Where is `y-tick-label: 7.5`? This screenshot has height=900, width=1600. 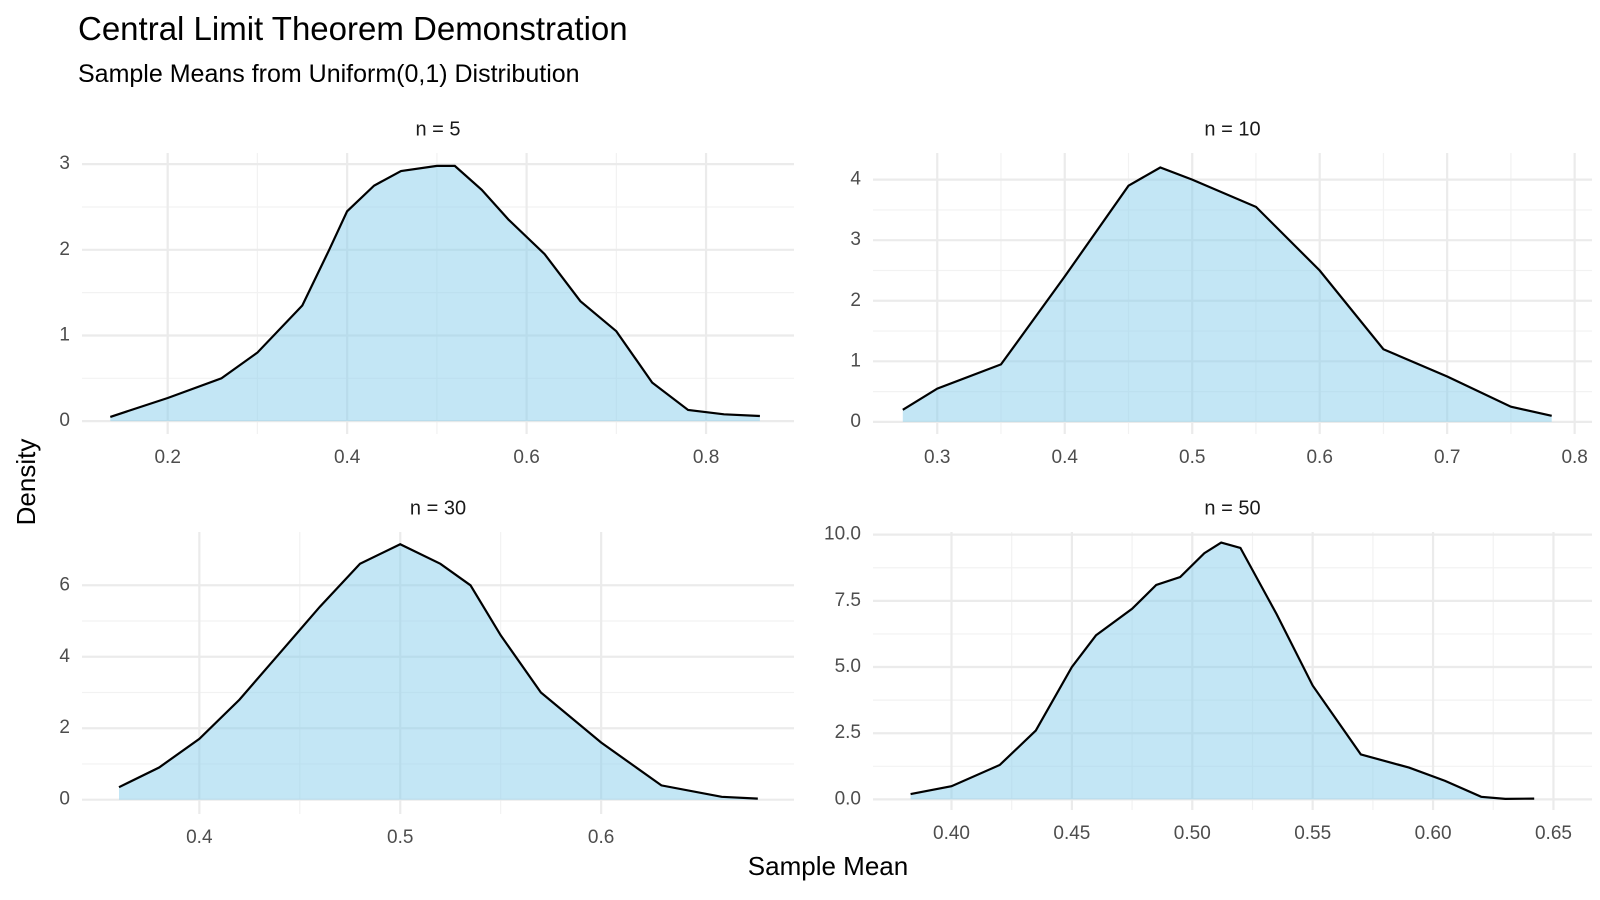
y-tick-label: 7.5 is located at coordinates (848, 600).